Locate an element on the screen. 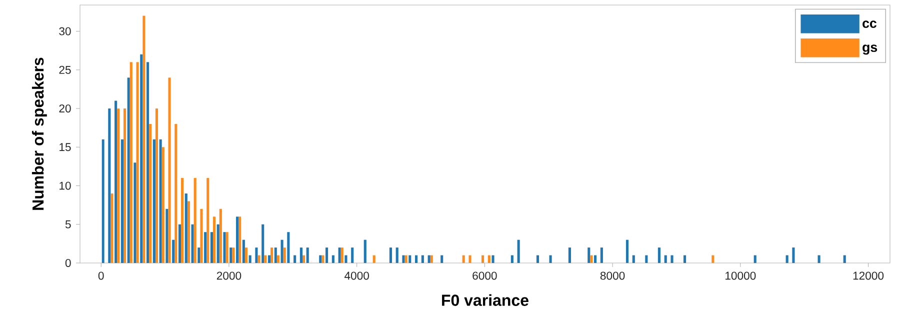 The height and width of the screenshot is (327, 903). y-tick-label: 20 is located at coordinates (65, 108).